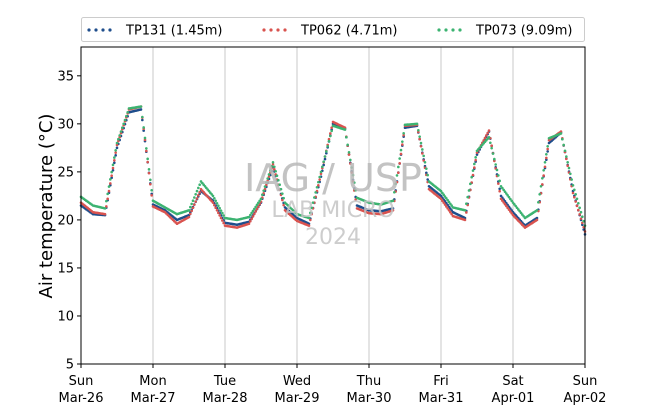 Image resolution: width=650 pixels, height=409 pixels. I want to click on x-tick-label-day: Sun, so click(585, 381).